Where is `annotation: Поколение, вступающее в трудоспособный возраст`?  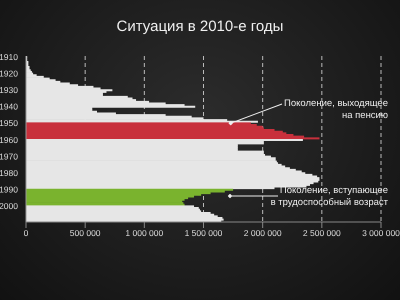
annotation: Поколение, вступающее в трудоспособный возраст is located at coordinates (329, 196).